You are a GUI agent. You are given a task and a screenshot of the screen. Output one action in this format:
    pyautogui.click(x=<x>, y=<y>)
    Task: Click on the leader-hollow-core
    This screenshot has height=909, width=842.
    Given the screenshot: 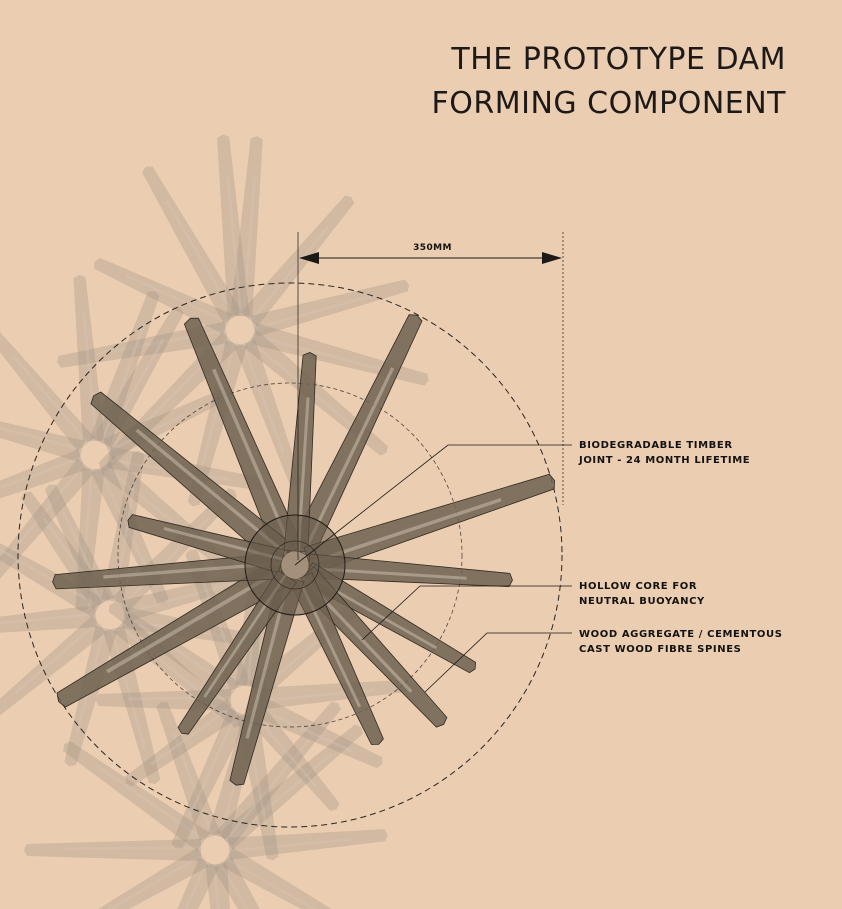 What is the action you would take?
    pyautogui.click(x=466, y=613)
    